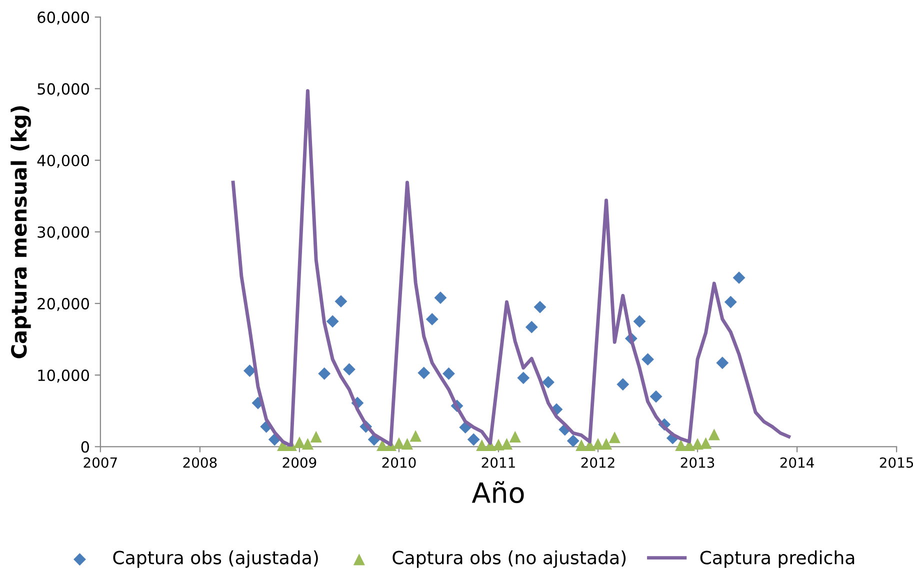 This screenshot has height=569, width=913. I want to click on x-tick-label: 2014, so click(797, 462).